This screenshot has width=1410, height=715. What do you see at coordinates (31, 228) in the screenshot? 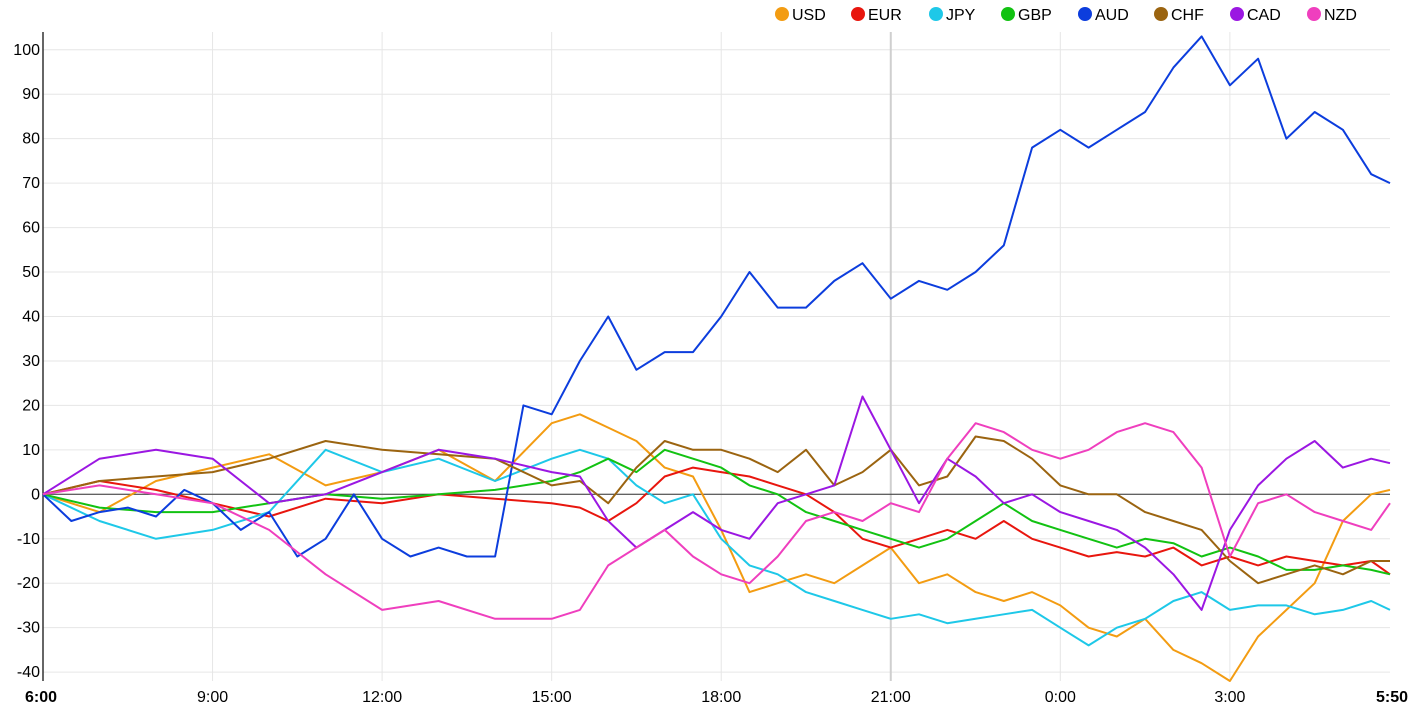
I see `y-tick-label: 60` at bounding box center [31, 228].